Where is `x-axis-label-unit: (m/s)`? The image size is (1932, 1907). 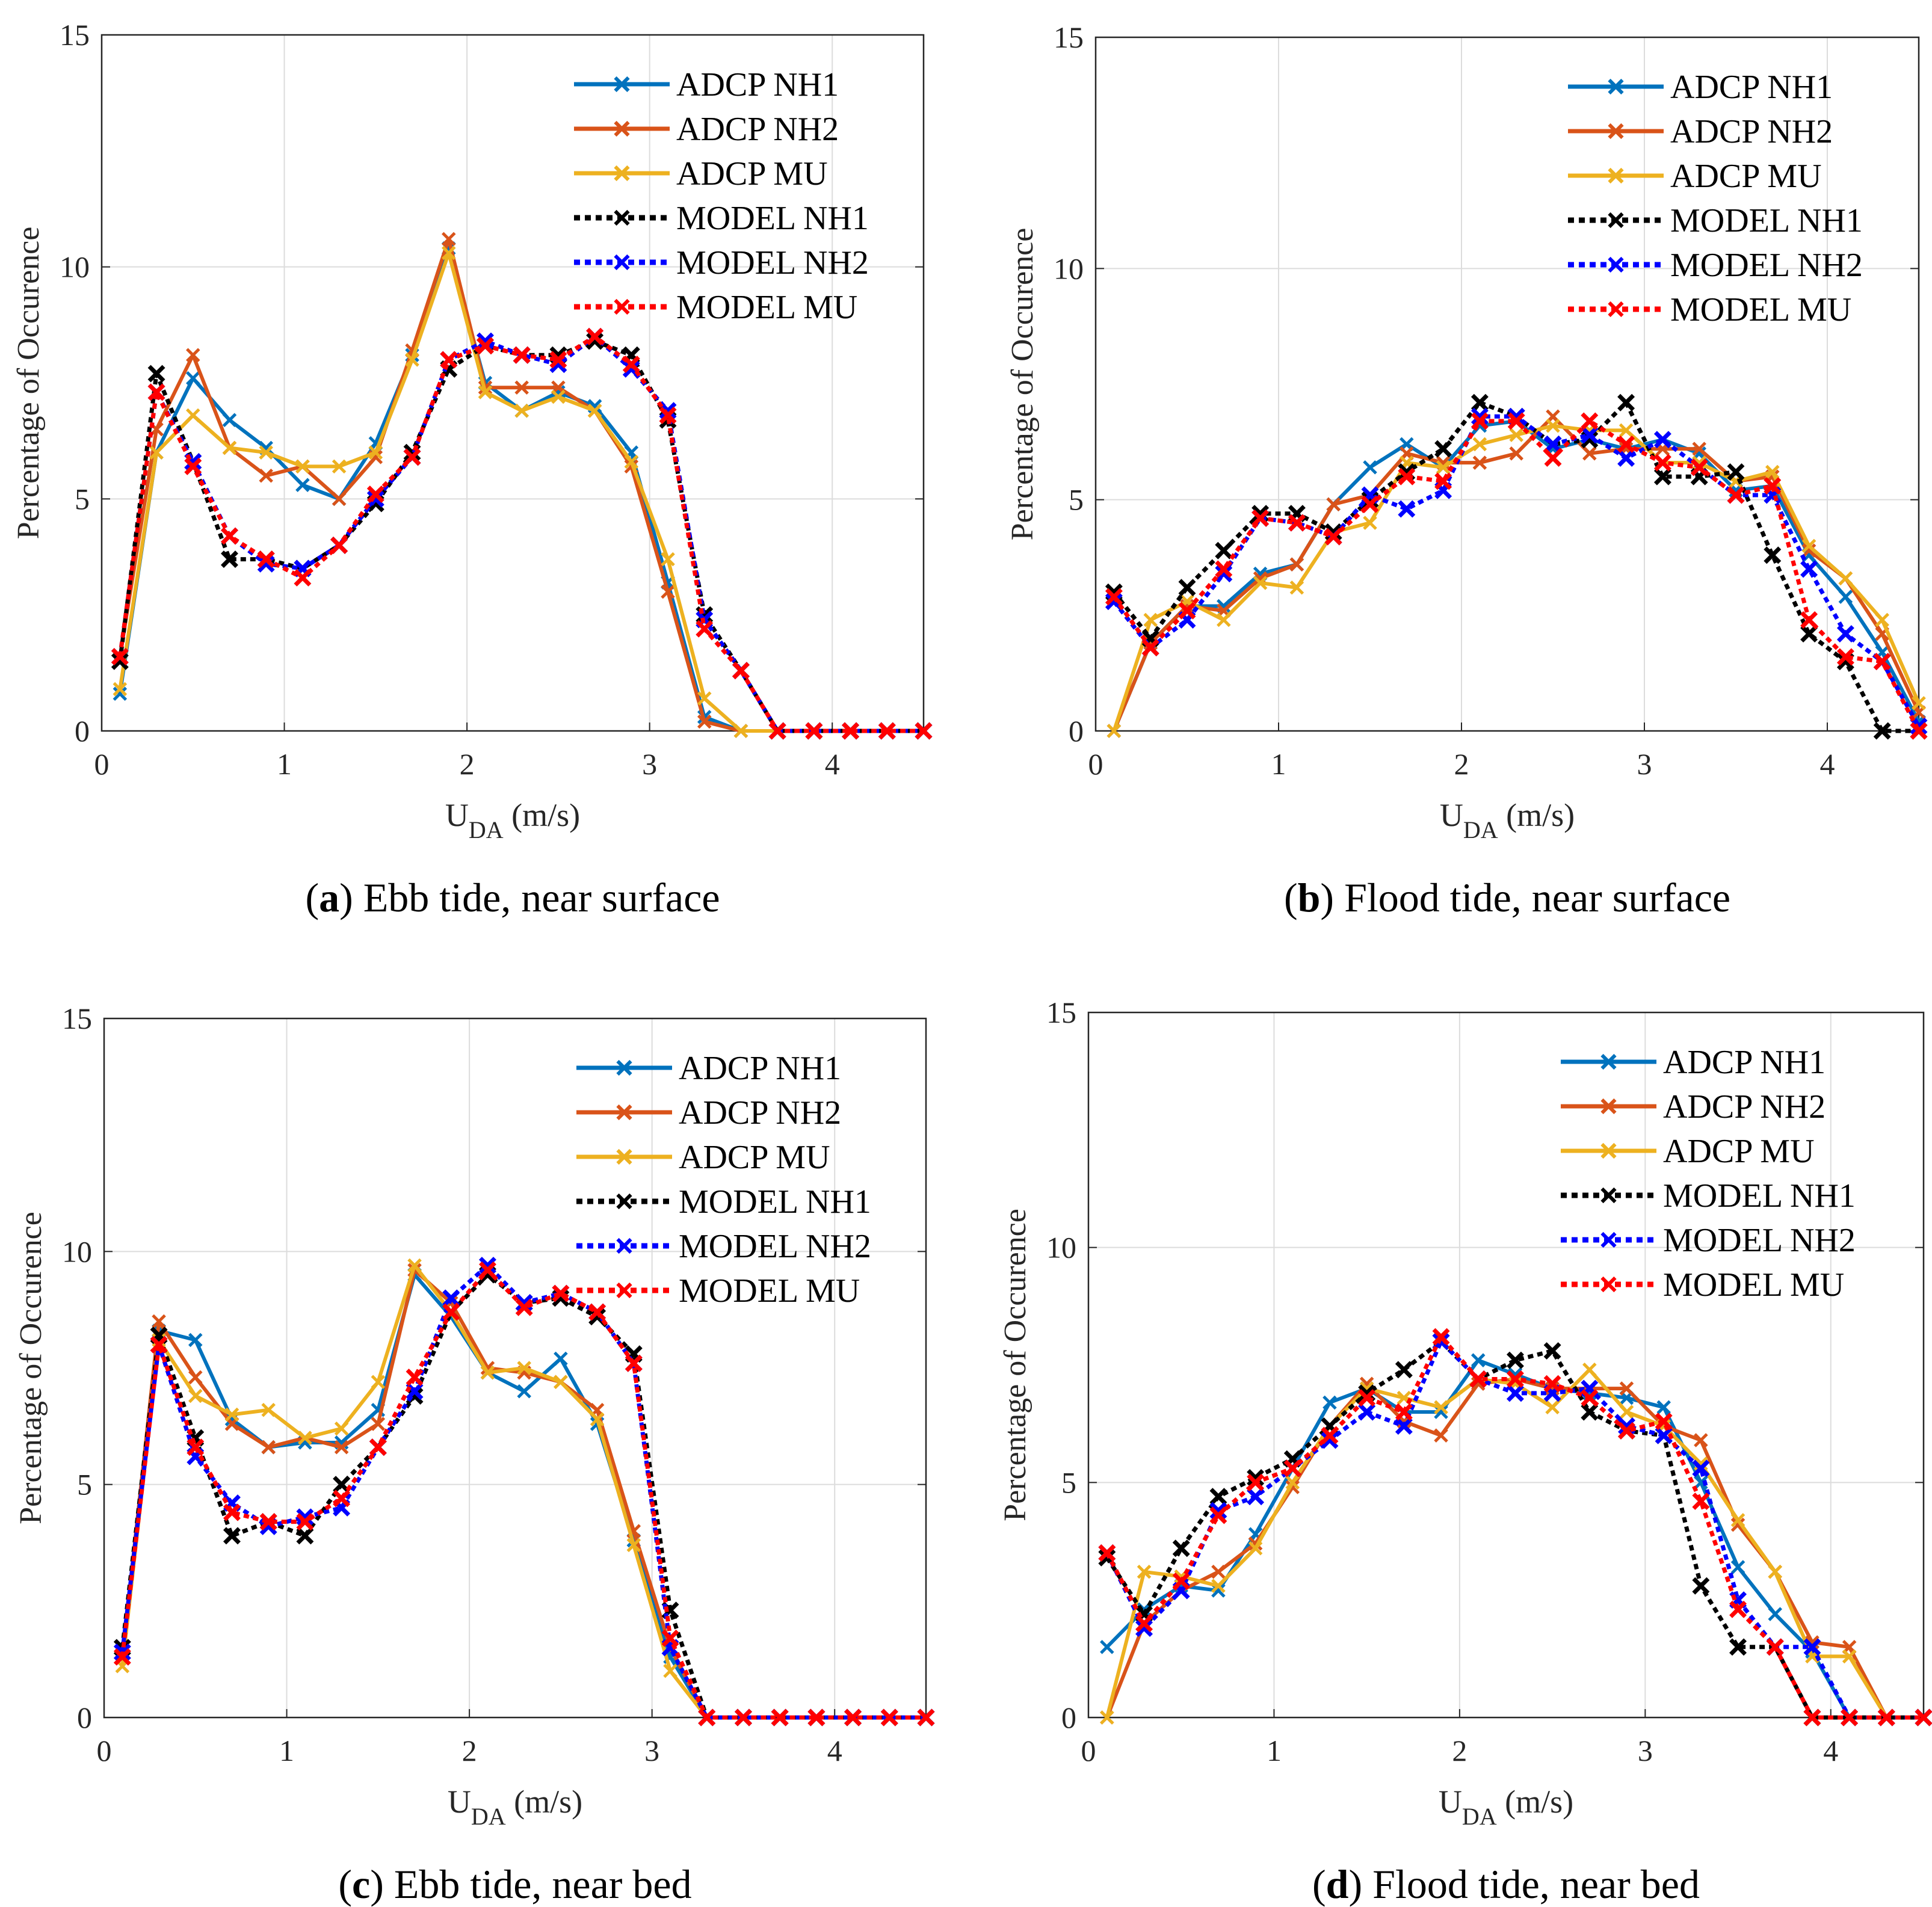 x-axis-label-unit: (m/s) is located at coordinates (544, 1802).